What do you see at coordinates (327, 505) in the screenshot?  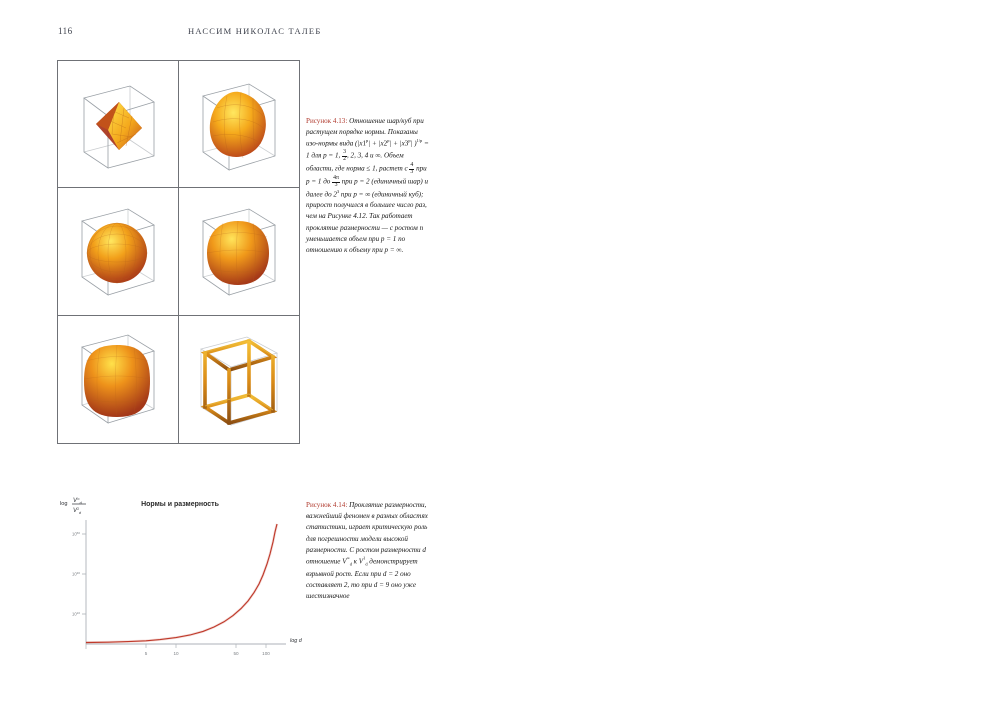 I see `figure-414-label: Рисунок 4.14:` at bounding box center [327, 505].